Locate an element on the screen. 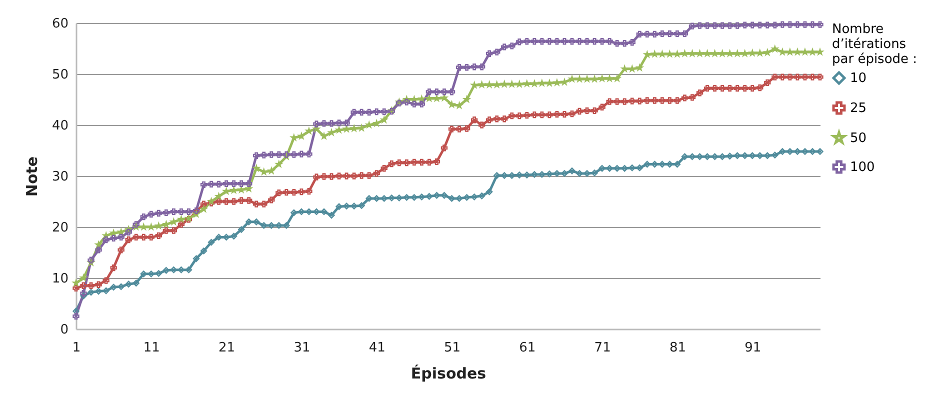 The width and height of the screenshot is (937, 402). x-tick-label: 1 is located at coordinates (76, 348).